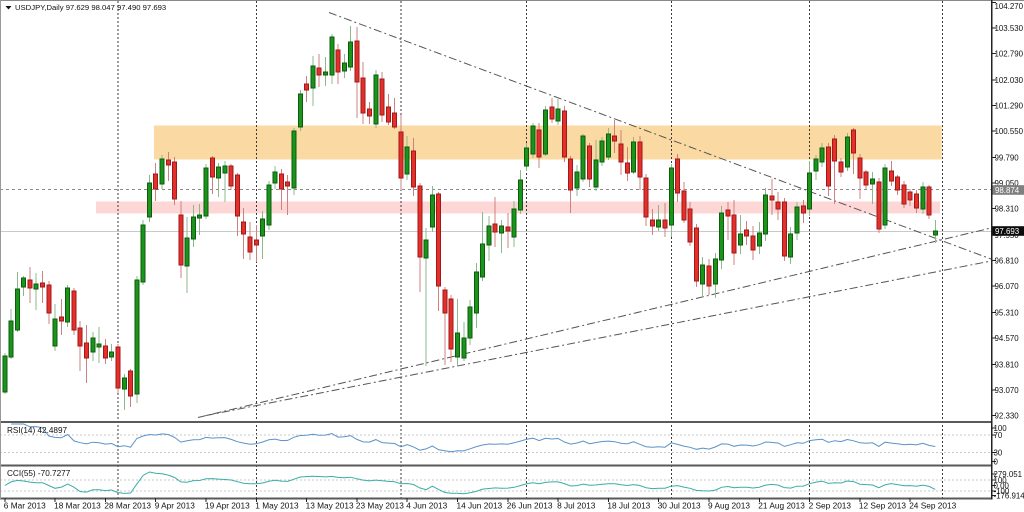 This screenshot has height=512, width=1024. I want to click on svg-text: -176.914, so click(1009, 495).